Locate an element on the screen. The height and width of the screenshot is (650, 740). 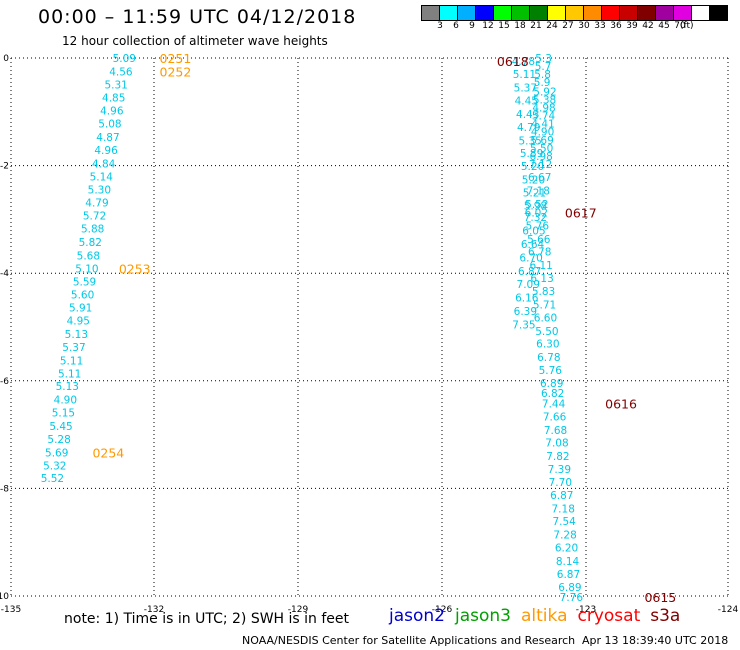
swh-label-track1: 5.37 is located at coordinates (73, 348).